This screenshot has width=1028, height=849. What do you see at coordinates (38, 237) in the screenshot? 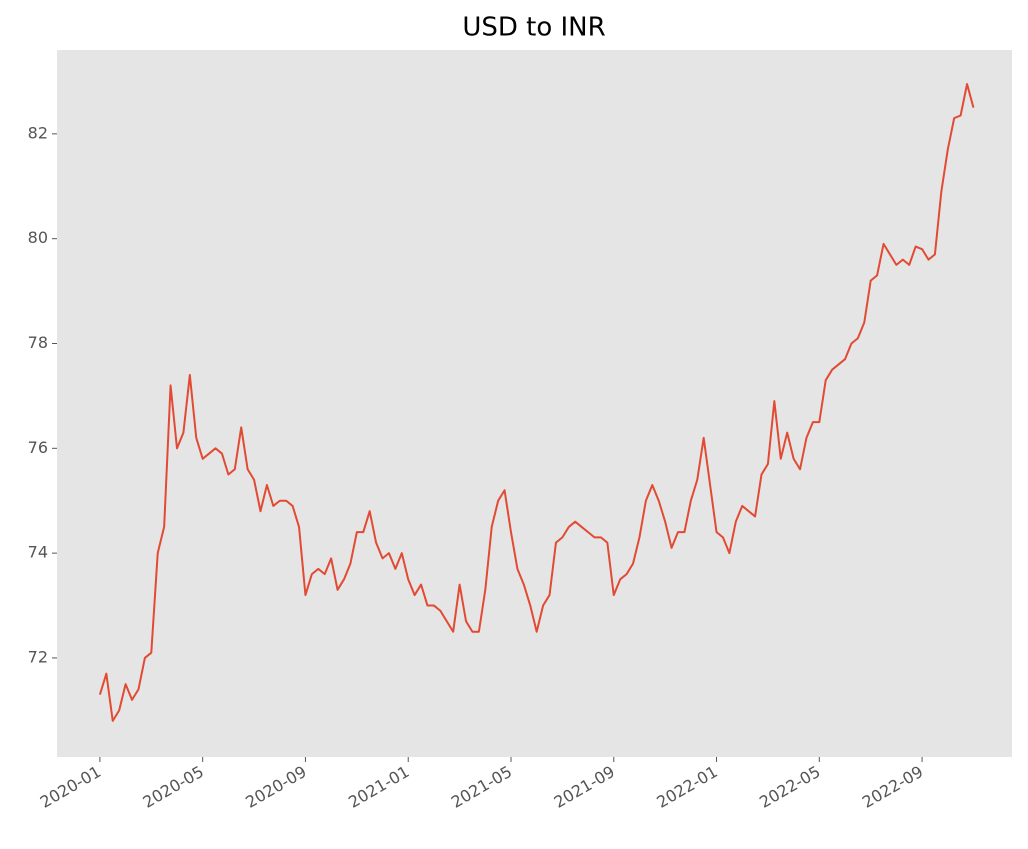
I see `y-tick-label: 80` at bounding box center [38, 237].